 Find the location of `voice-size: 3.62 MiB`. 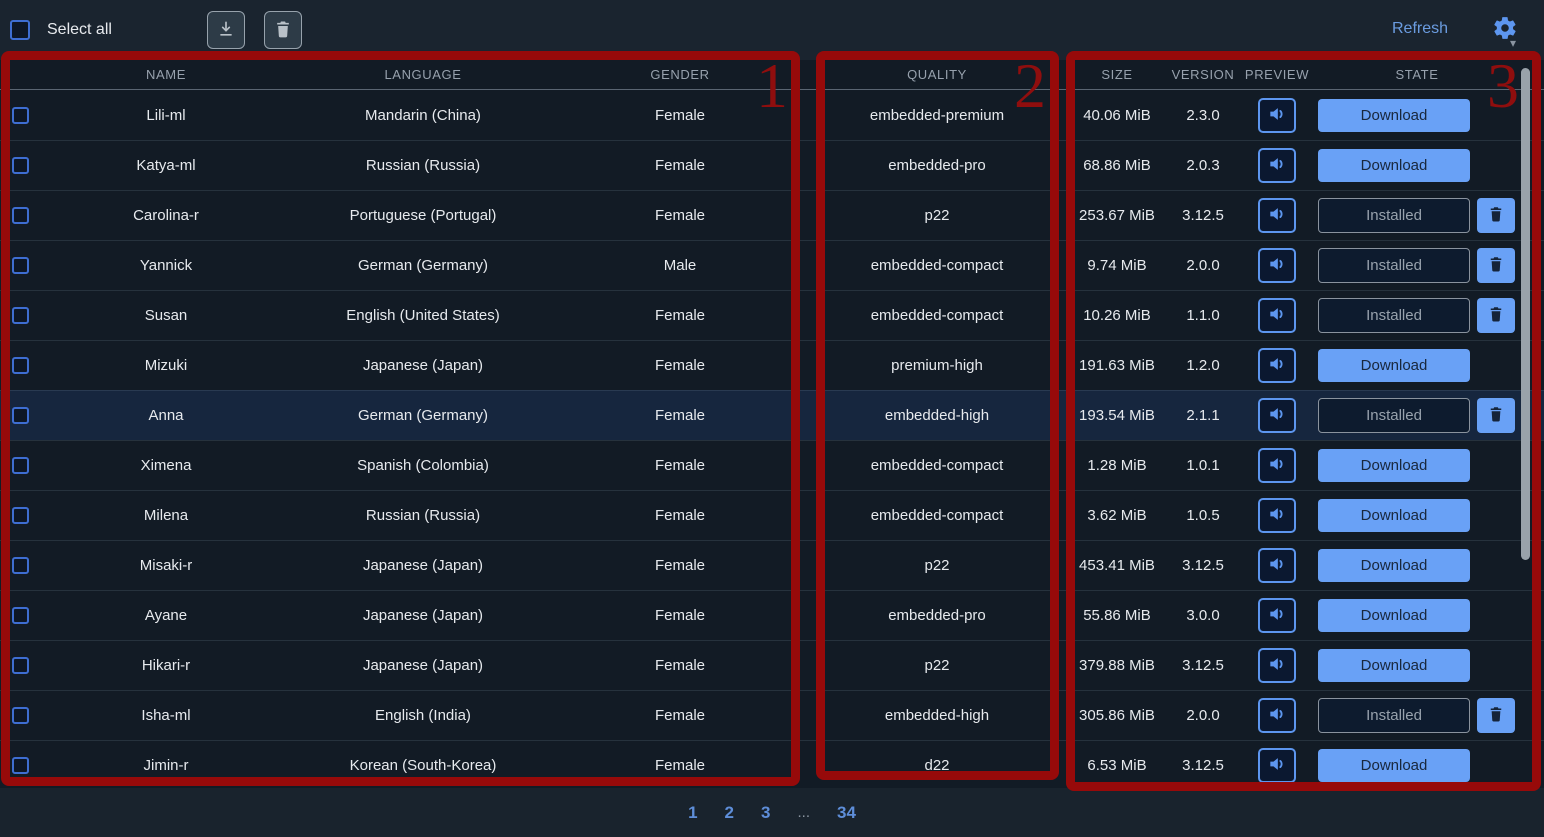

voice-size: 3.62 MiB is located at coordinates (1117, 515).